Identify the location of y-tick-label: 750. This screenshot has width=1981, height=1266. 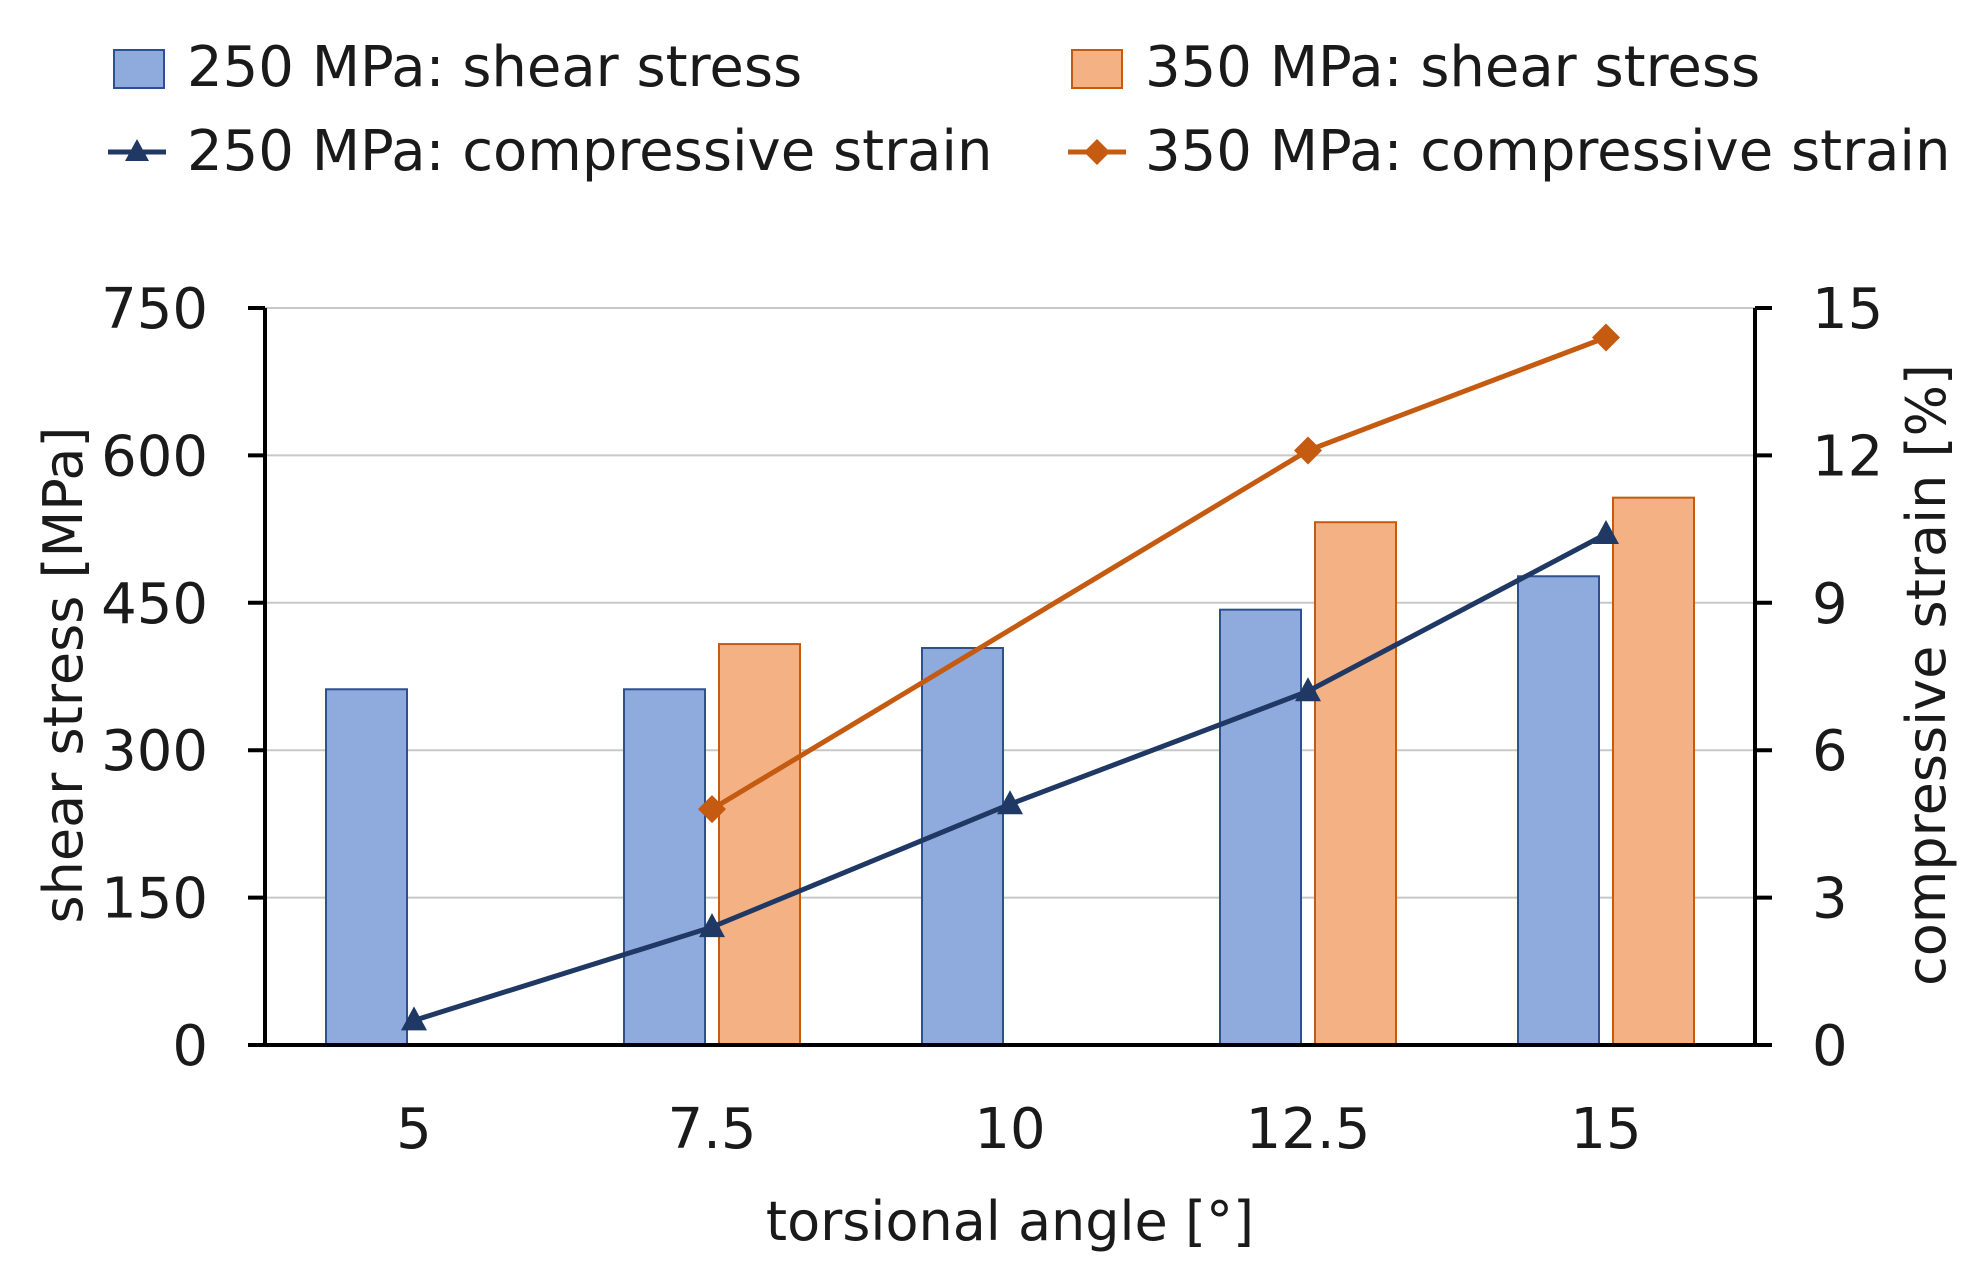
(154, 309).